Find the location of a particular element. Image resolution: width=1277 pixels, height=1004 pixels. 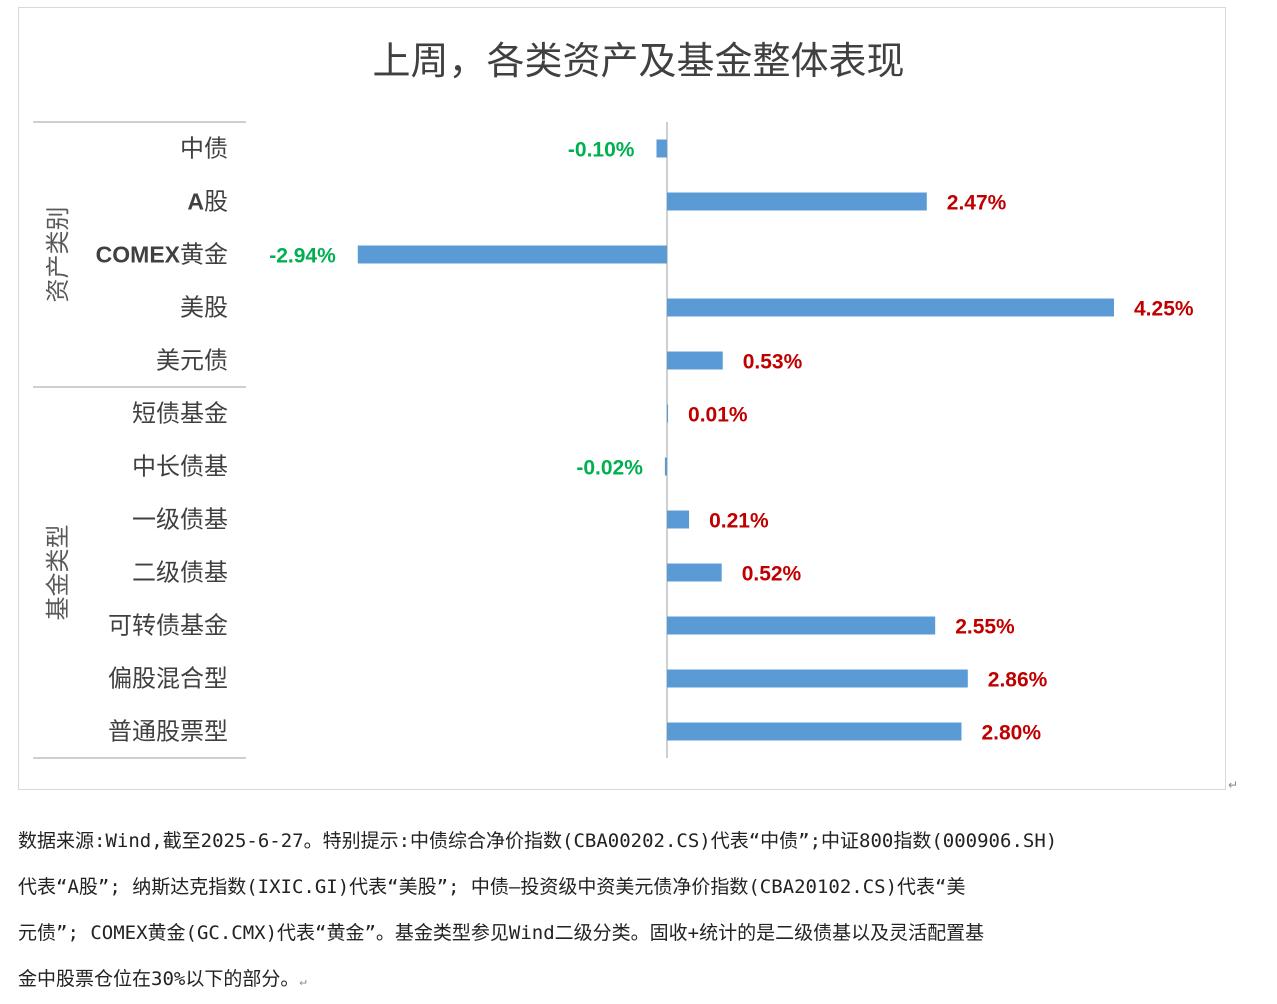

category-label: 偏股混合型 is located at coordinates (168, 679).